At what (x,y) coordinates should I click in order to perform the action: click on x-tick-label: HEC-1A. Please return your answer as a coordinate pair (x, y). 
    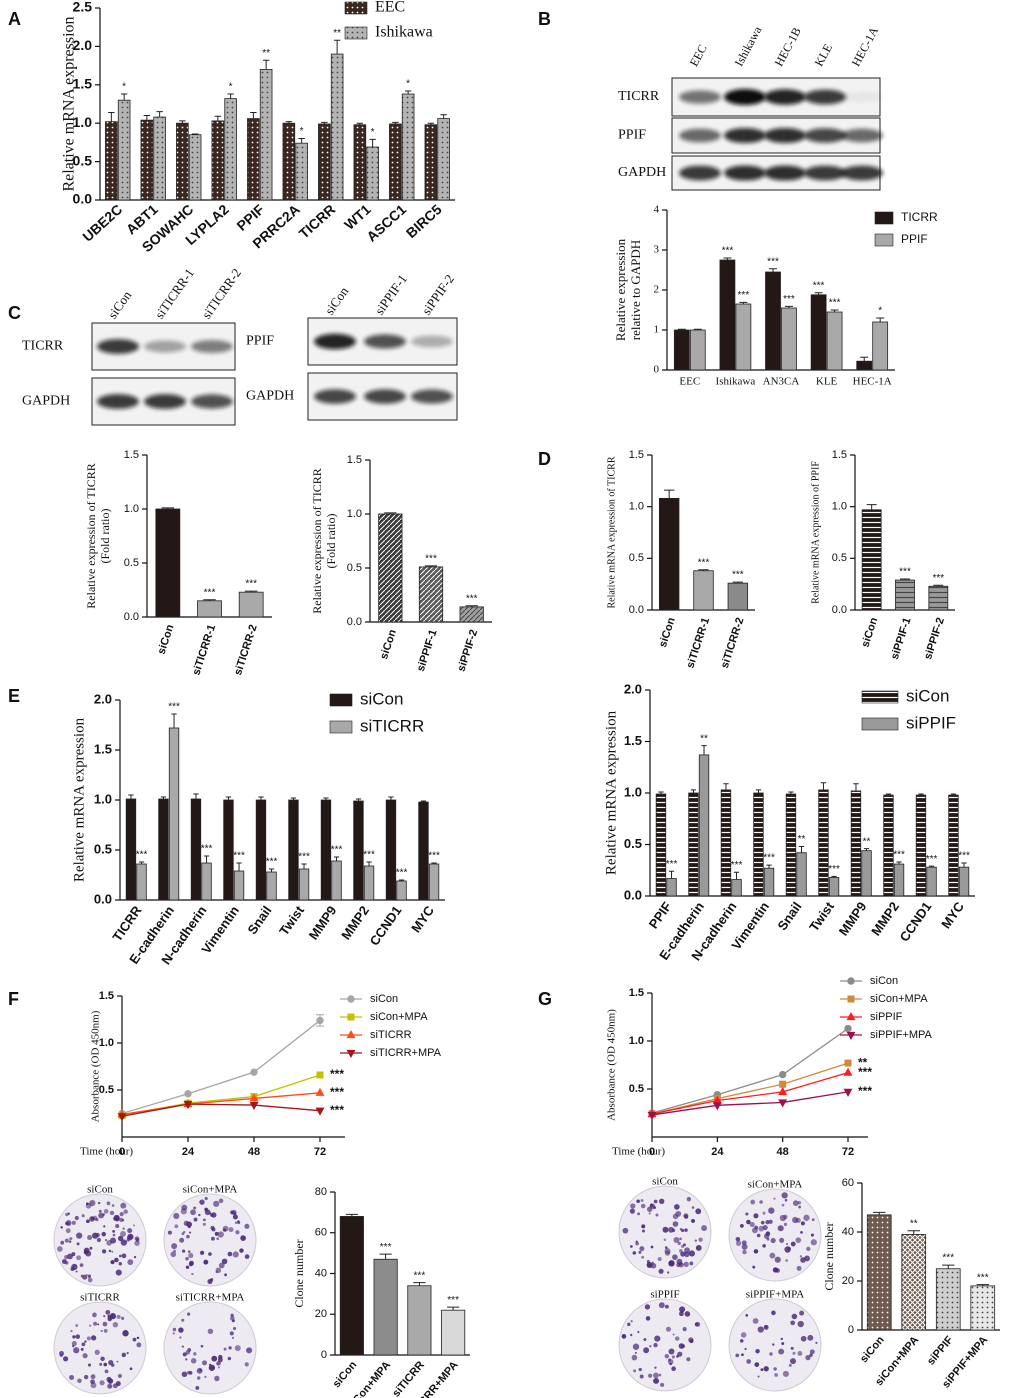
    Looking at the image, I should click on (872, 382).